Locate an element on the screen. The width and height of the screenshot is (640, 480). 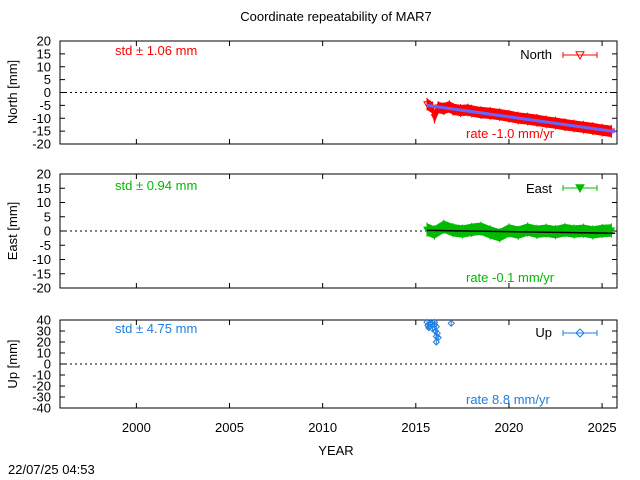
data-up is located at coordinates (439, 332).